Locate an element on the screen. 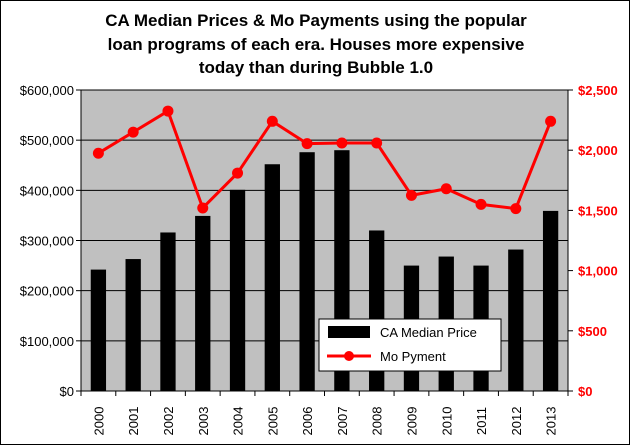 Image resolution: width=630 pixels, height=445 pixels. bar-2006 is located at coordinates (307, 271).